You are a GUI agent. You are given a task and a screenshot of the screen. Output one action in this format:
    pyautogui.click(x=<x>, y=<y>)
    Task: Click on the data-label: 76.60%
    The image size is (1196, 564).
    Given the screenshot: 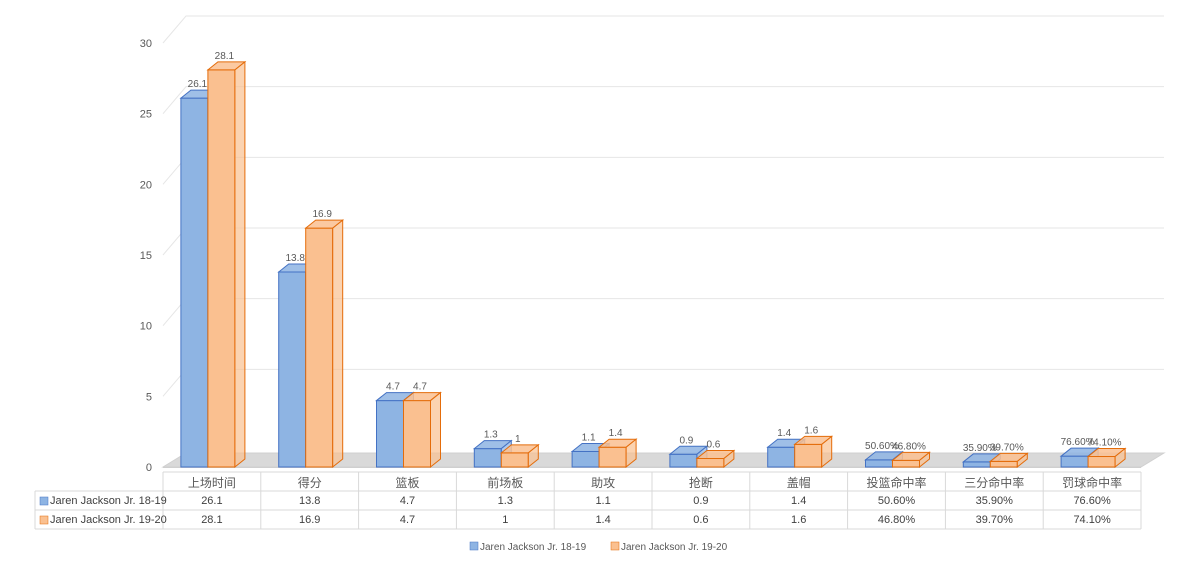 What is the action you would take?
    pyautogui.click(x=1078, y=442)
    